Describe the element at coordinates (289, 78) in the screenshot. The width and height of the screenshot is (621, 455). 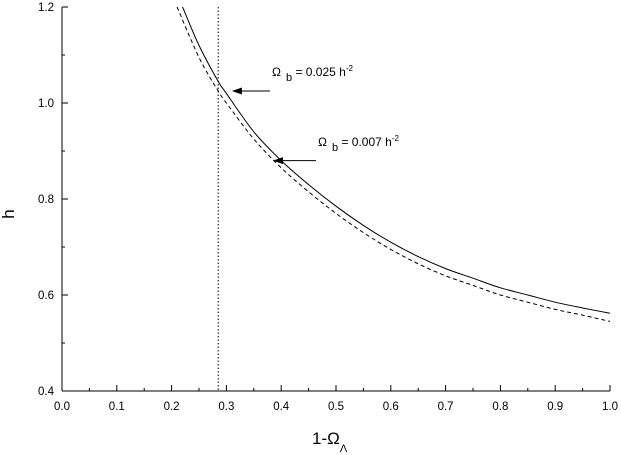
I see `annotation-1-subscript: b` at that location.